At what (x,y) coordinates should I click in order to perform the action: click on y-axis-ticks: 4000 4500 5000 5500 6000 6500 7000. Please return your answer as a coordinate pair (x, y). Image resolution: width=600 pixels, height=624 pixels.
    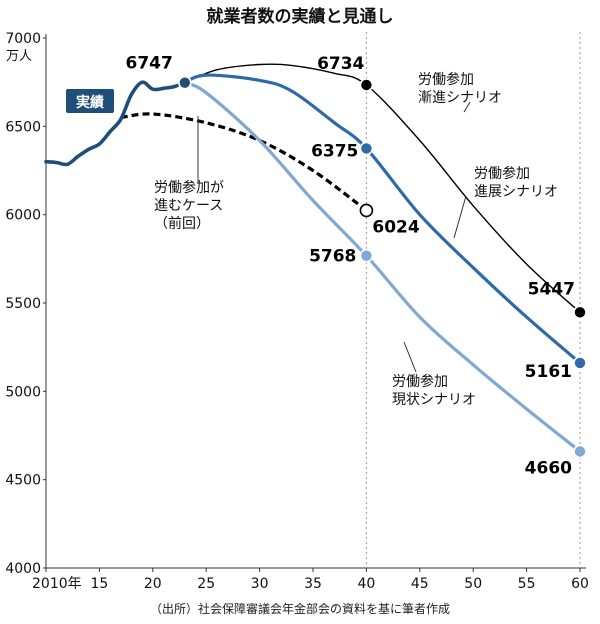
    Looking at the image, I should click on (25, 304).